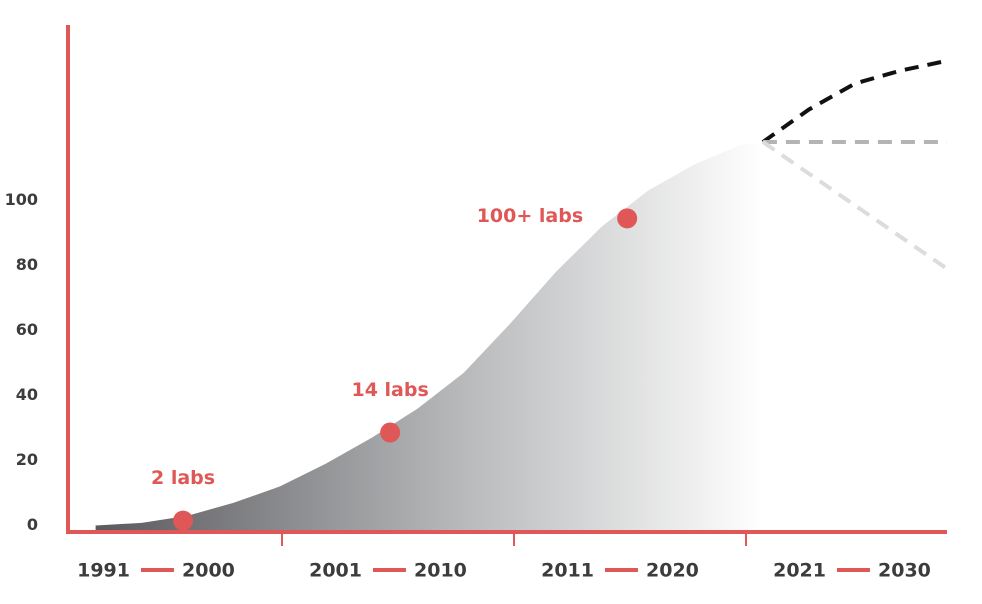  What do you see at coordinates (27, 394) in the screenshot?
I see `y-tick-label: 40` at bounding box center [27, 394].